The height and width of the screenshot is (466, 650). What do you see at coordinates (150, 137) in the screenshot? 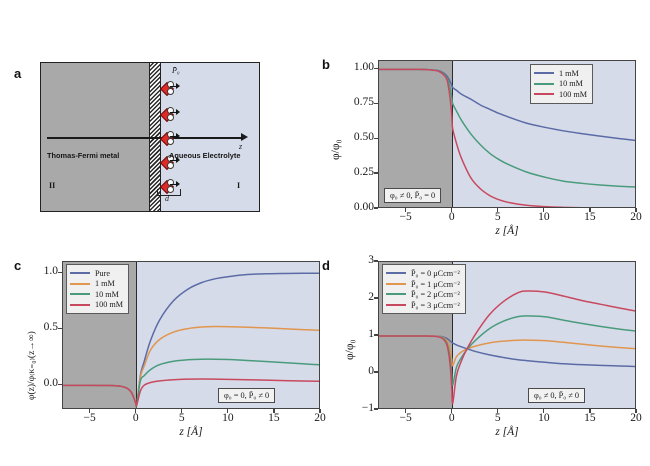
I see `schematic-diagram: z P̄₀` at bounding box center [150, 137].